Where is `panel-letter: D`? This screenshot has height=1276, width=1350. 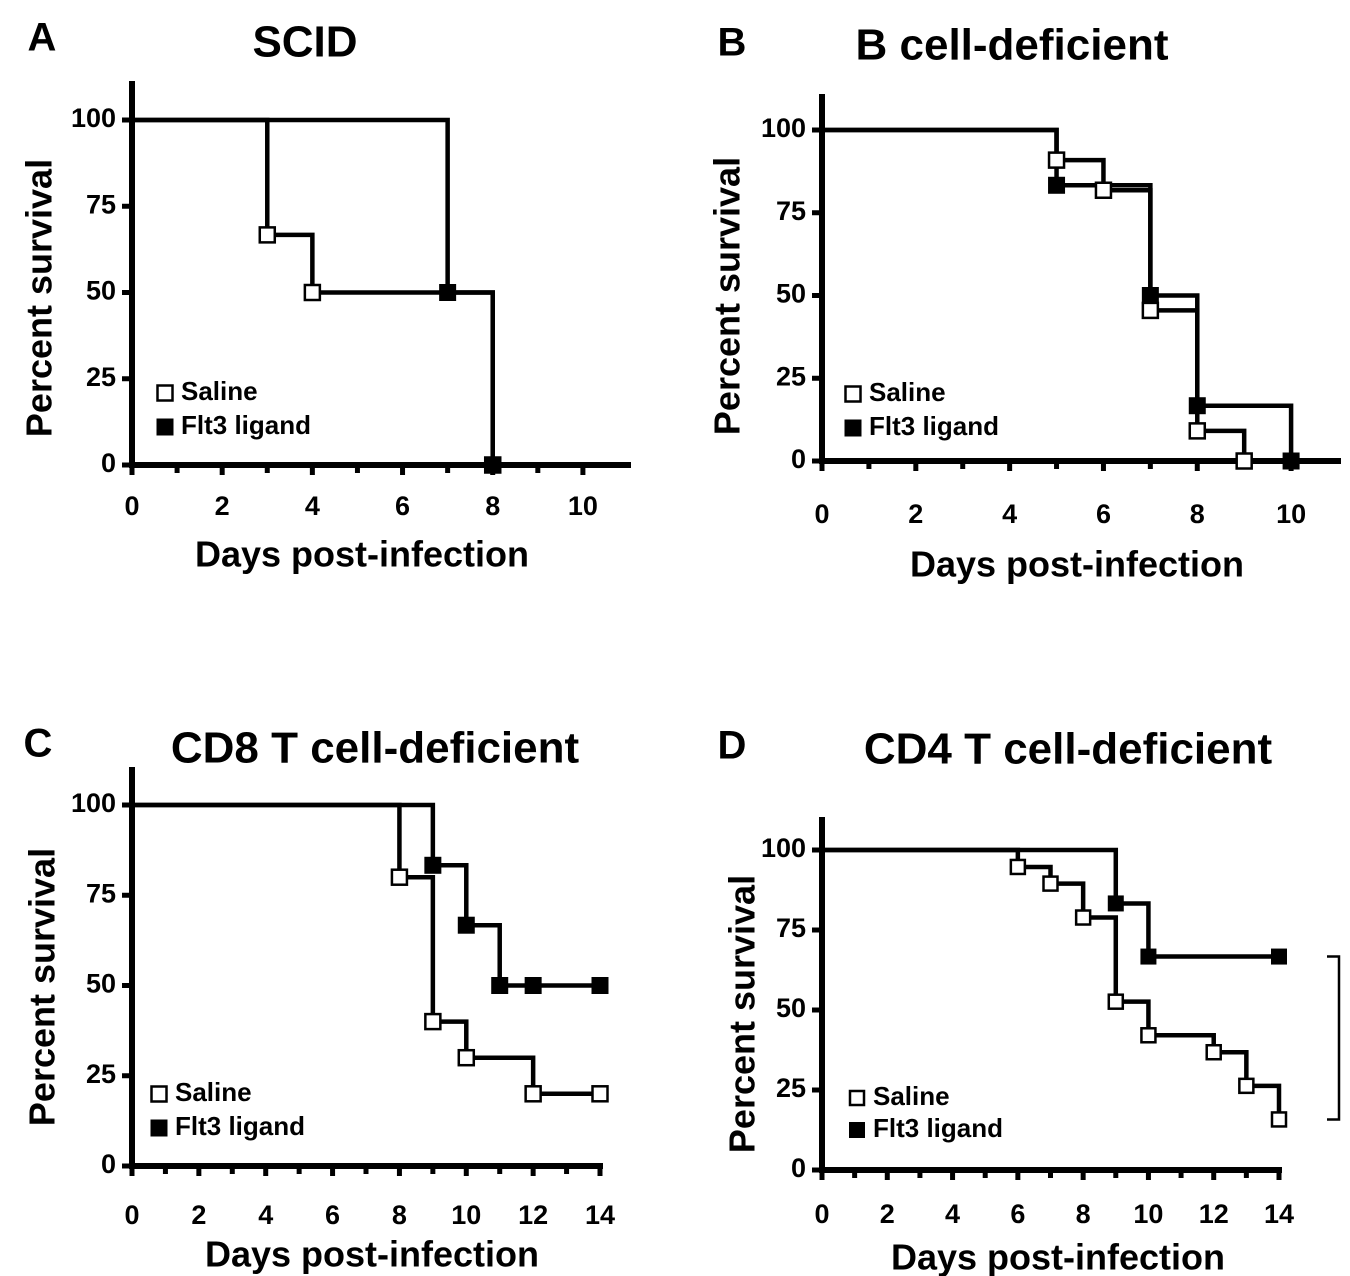 panel-letter: D is located at coordinates (732, 746).